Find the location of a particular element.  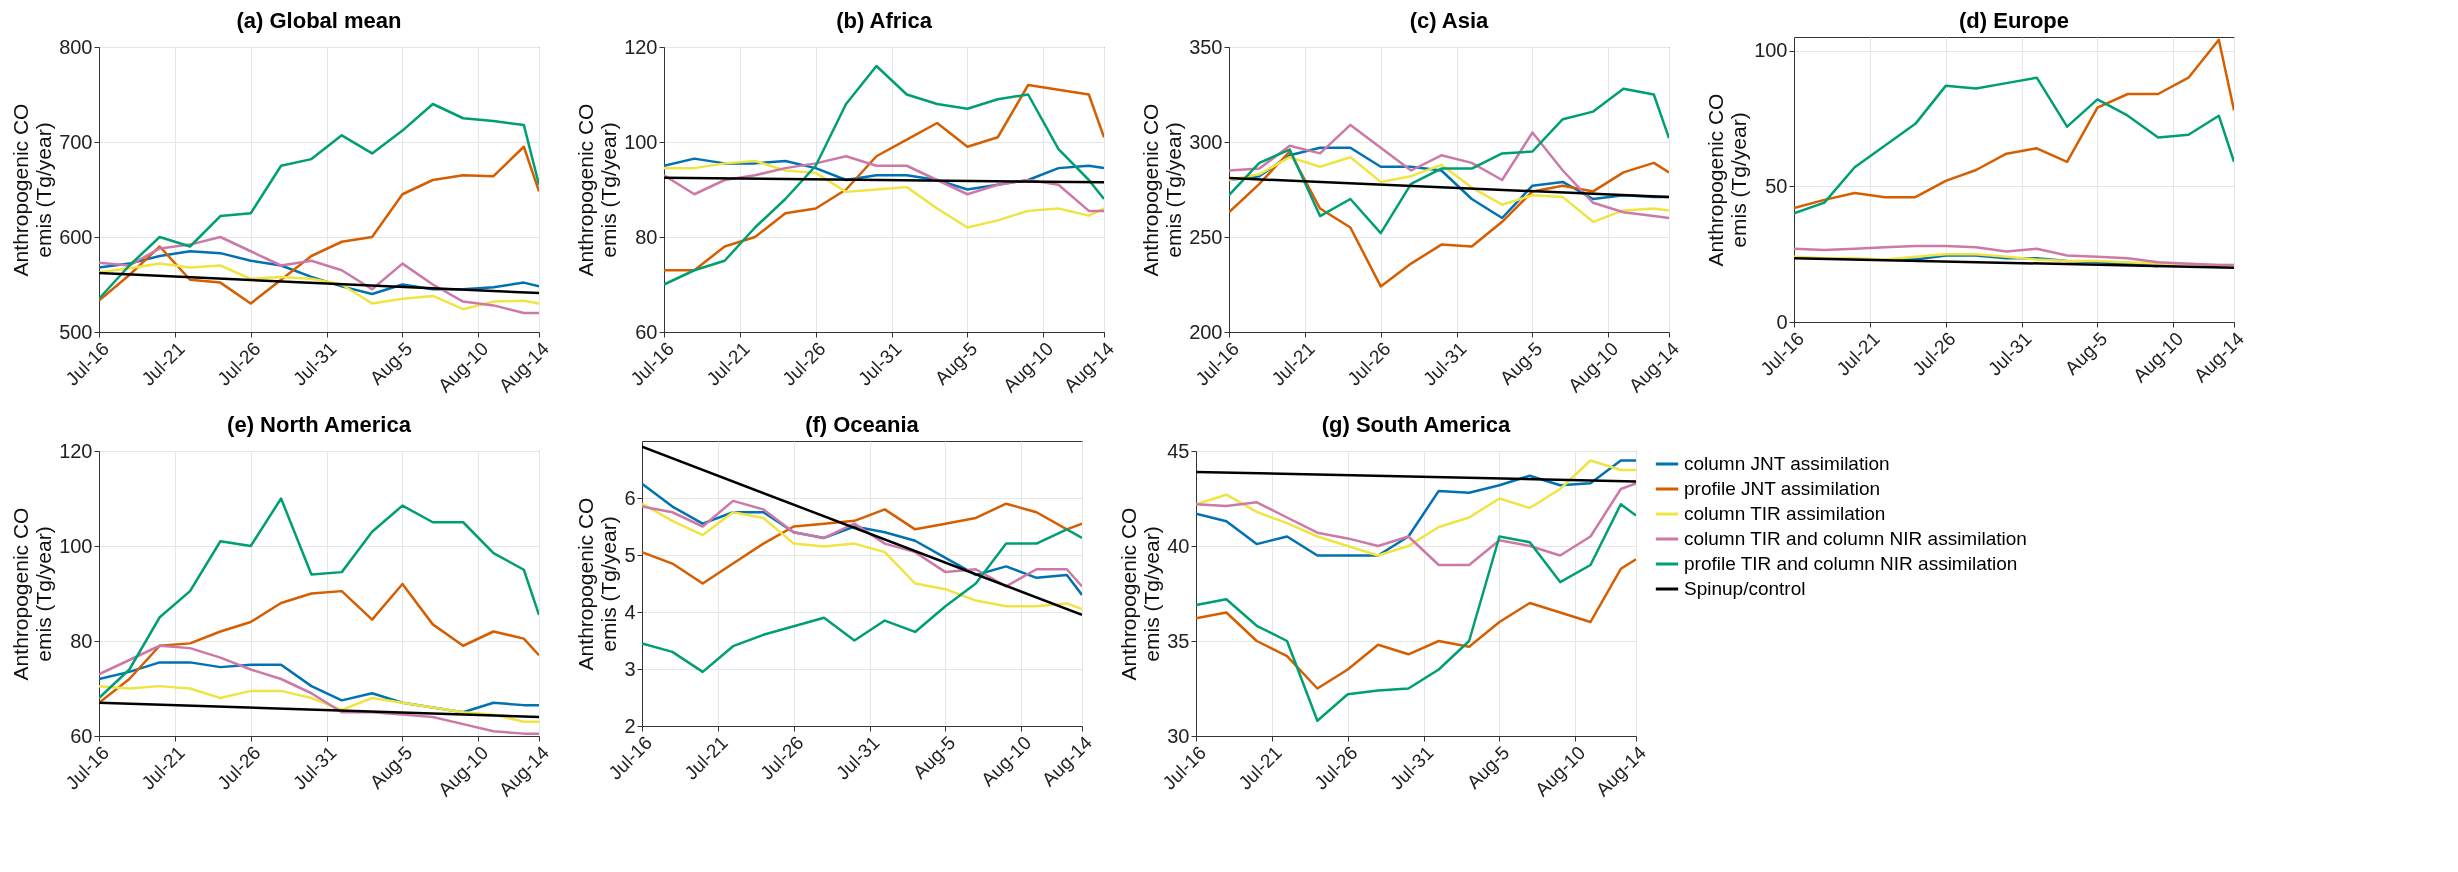

y-tick-label: 800 is located at coordinates (76, 46).